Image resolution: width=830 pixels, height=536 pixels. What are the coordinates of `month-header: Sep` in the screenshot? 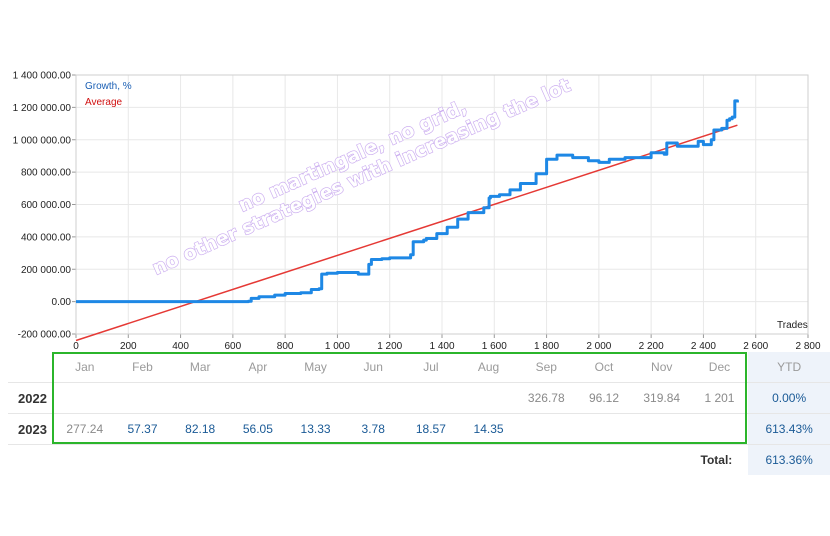 It's located at (546, 367).